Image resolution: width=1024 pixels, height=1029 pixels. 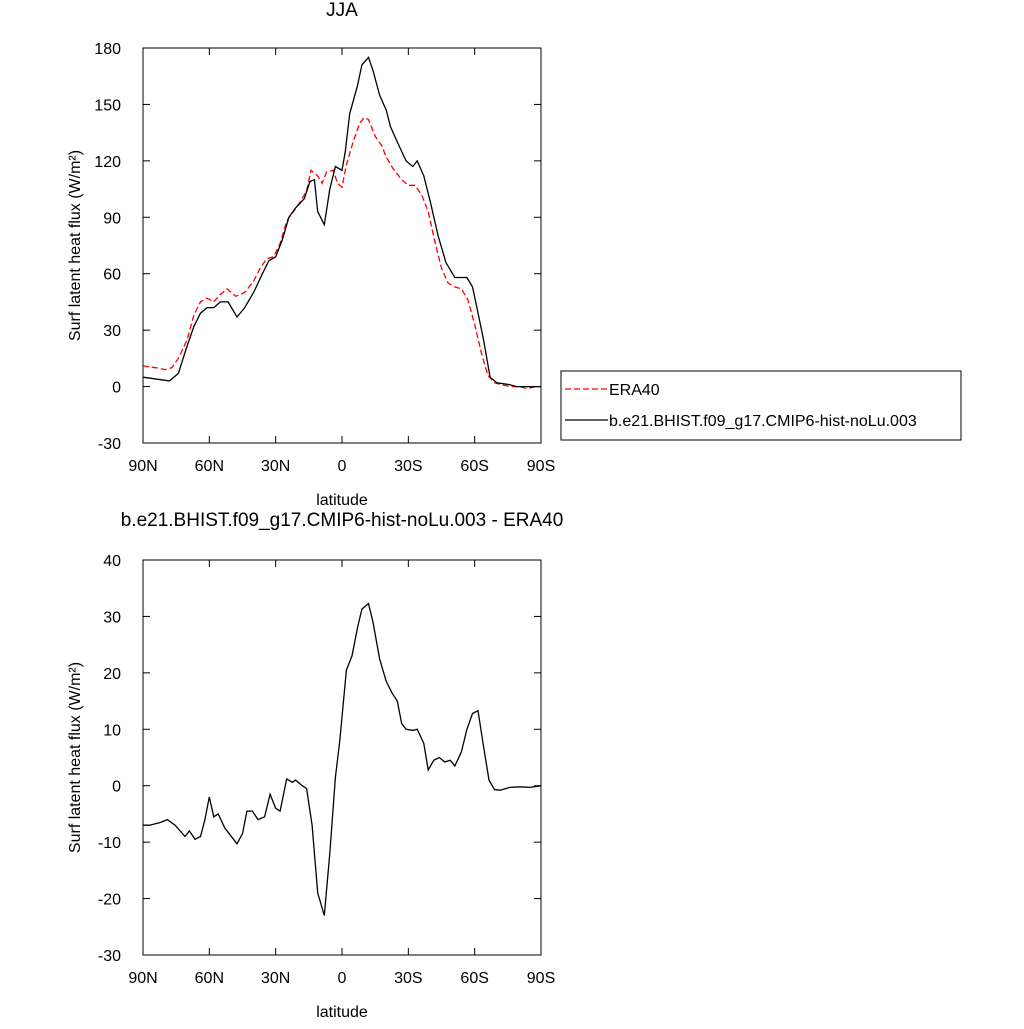 What do you see at coordinates (112, 275) in the screenshot?
I see `y-tick-label: 60` at bounding box center [112, 275].